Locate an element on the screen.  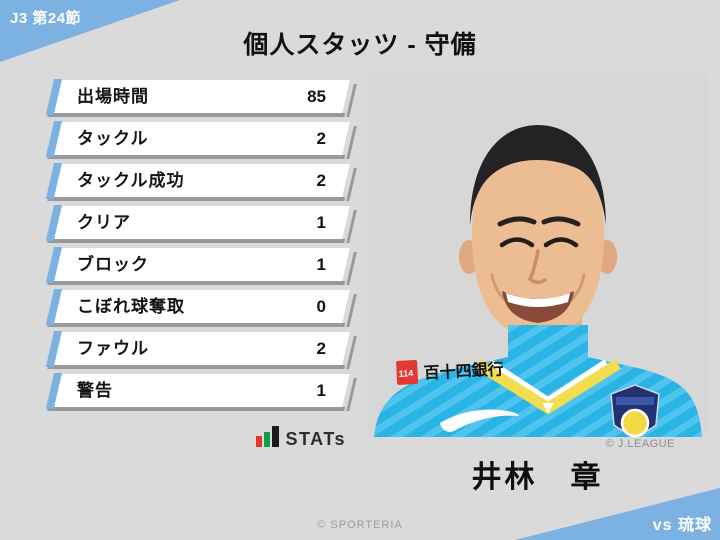
eyebrow-left is located at coordinates (517, 221).